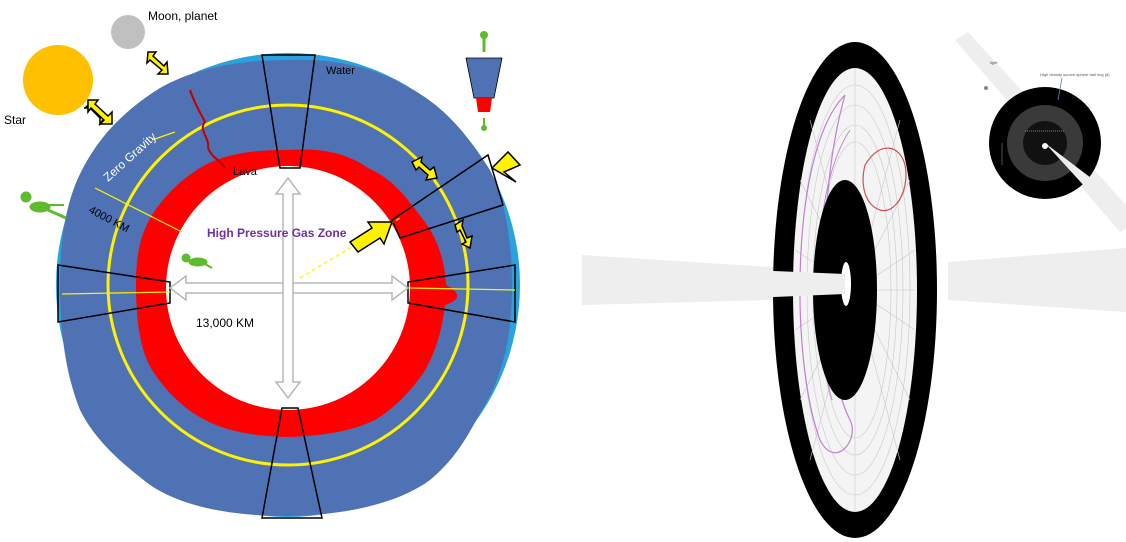 The height and width of the screenshot is (542, 1126). Describe the element at coordinates (288, 111) in the screenshot. I see `wedge-top` at that location.